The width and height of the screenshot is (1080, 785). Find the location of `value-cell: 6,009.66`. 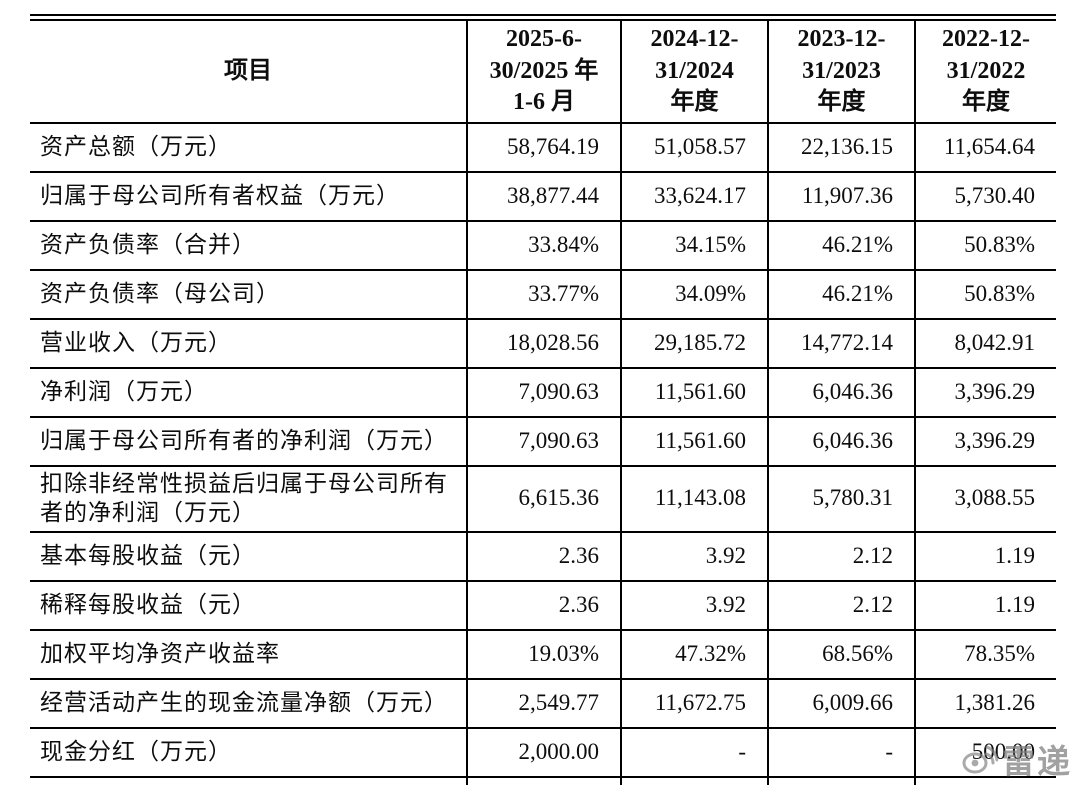

value-cell: 6,009.66 is located at coordinates (841, 703).